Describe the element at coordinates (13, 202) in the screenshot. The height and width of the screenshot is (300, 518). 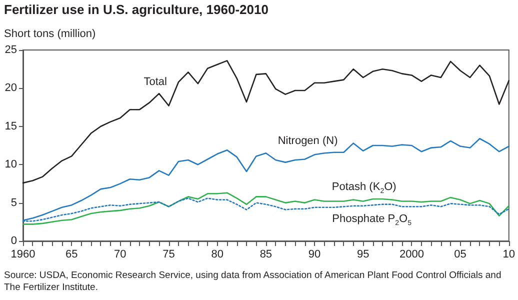
I see `y-tick-label: 5` at that location.